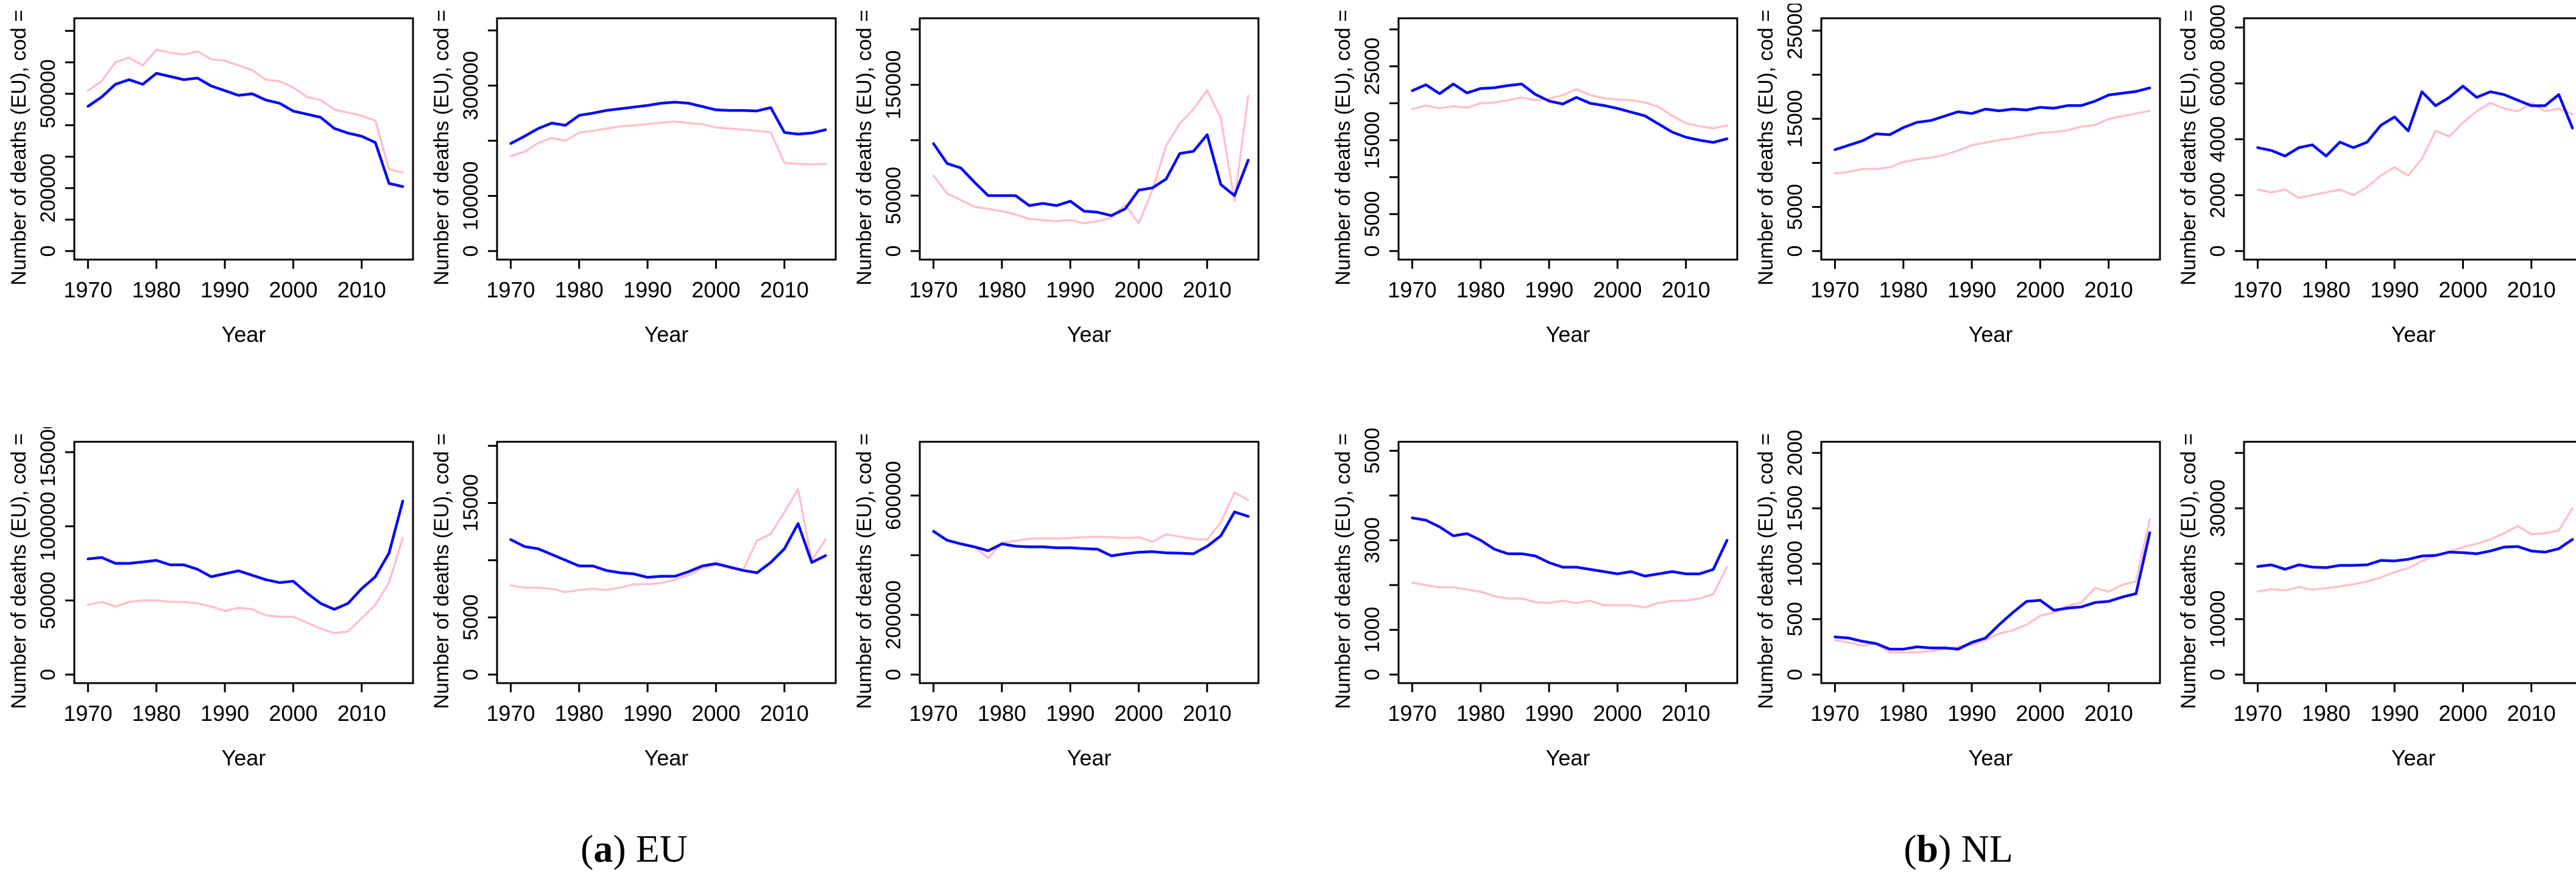  What do you see at coordinates (1372, 630) in the screenshot?
I see `y-tick-label: 1000` at bounding box center [1372, 630].